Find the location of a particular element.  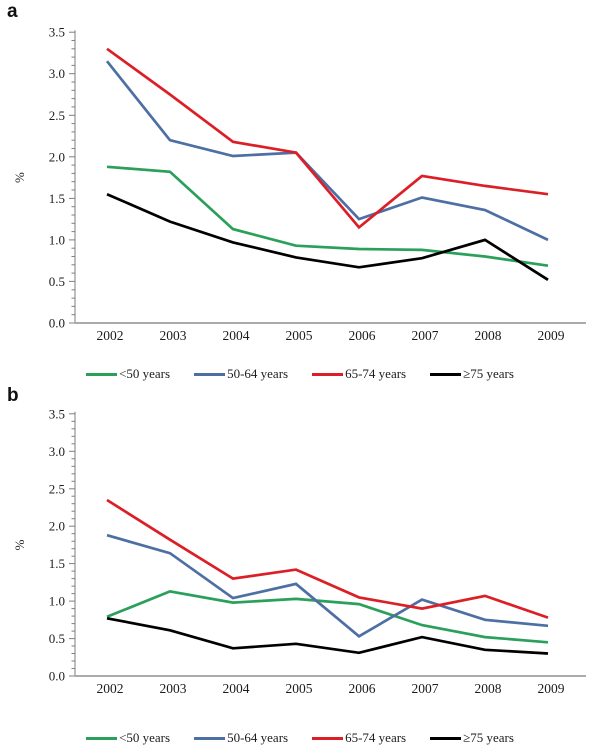

legend-a: <50 years 50-64 years 65-74 years ≥75 years is located at coordinates (300, 374).